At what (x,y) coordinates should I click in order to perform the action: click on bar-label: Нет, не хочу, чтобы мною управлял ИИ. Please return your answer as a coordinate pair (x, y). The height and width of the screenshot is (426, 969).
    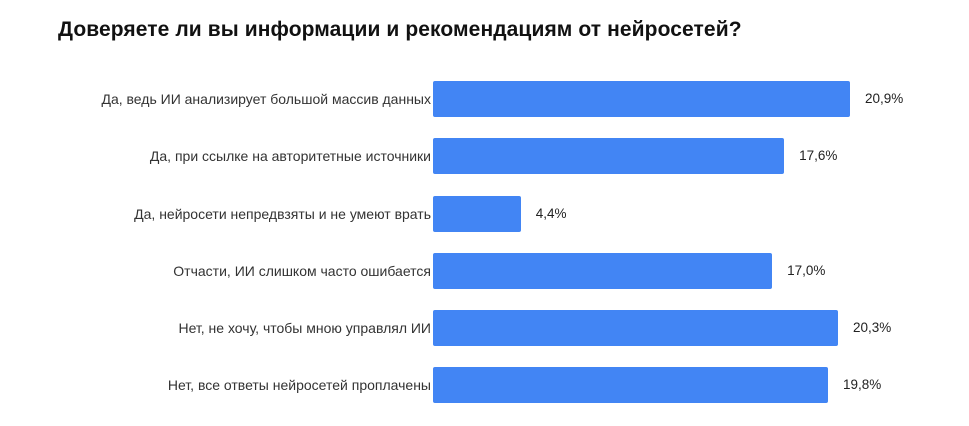
    Looking at the image, I should click on (304, 328).